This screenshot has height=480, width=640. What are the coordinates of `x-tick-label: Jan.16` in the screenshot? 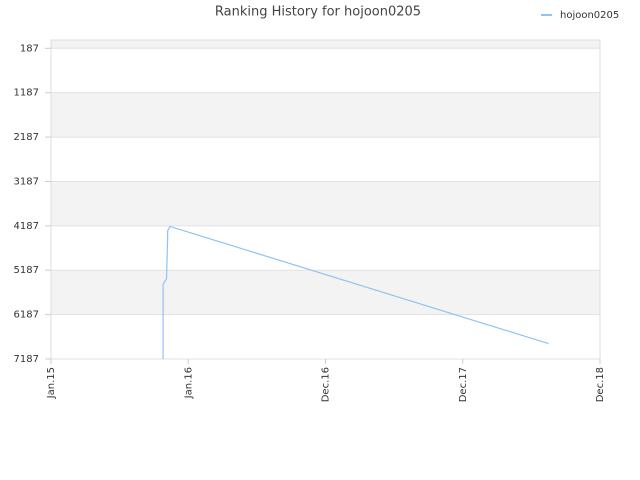 It's located at (188, 383).